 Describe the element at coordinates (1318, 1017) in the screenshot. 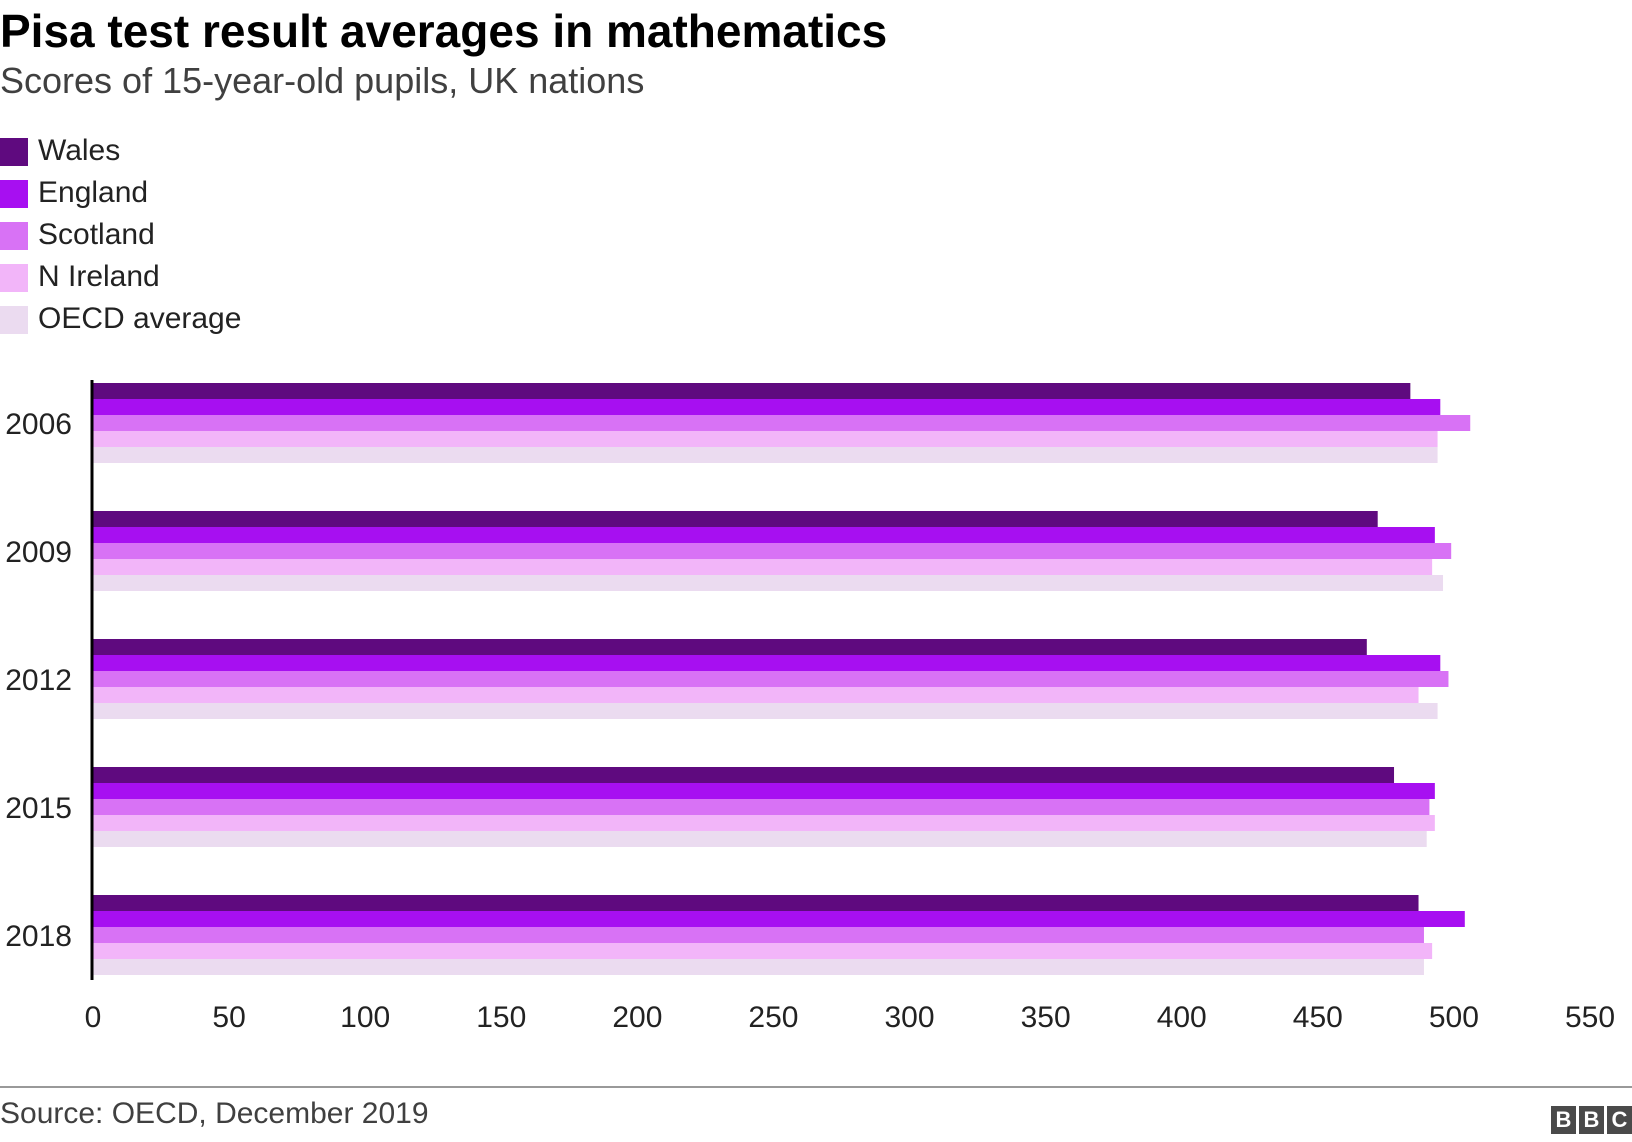

I see `x-tick-label: 450` at that location.